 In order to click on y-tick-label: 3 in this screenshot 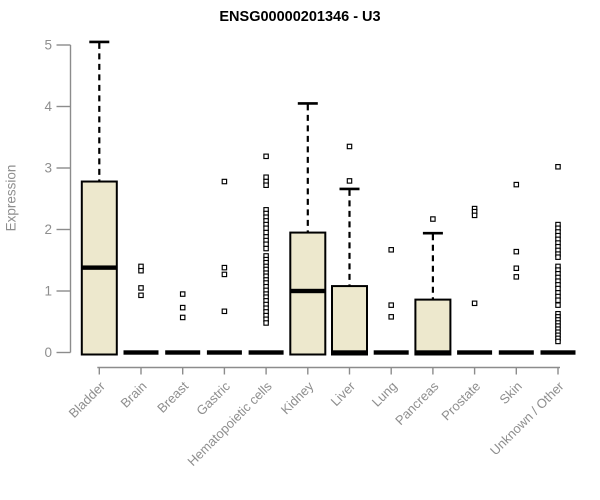, I will do `click(48, 168)`.